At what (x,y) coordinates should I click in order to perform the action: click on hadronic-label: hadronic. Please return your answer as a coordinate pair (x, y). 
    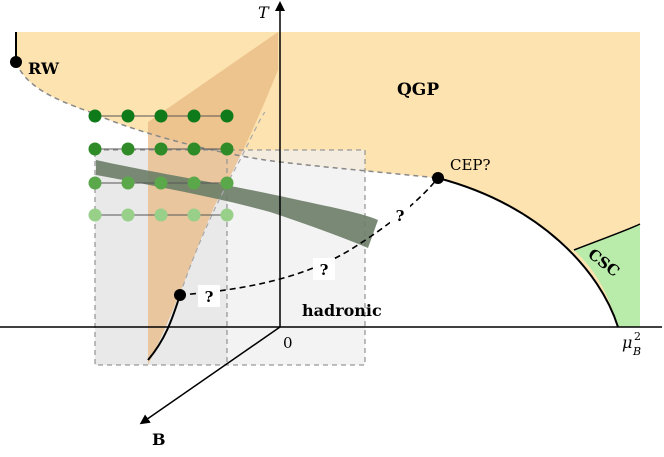
    Looking at the image, I should click on (342, 310).